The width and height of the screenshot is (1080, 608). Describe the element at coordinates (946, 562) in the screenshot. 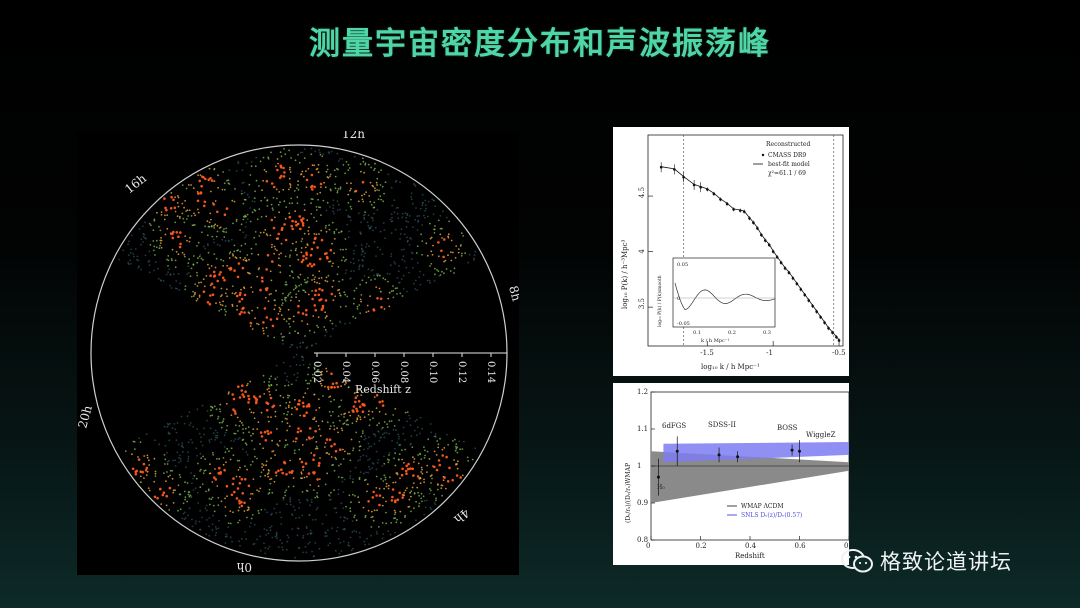

I see `watermark-text: 格致论道讲坛` at that location.